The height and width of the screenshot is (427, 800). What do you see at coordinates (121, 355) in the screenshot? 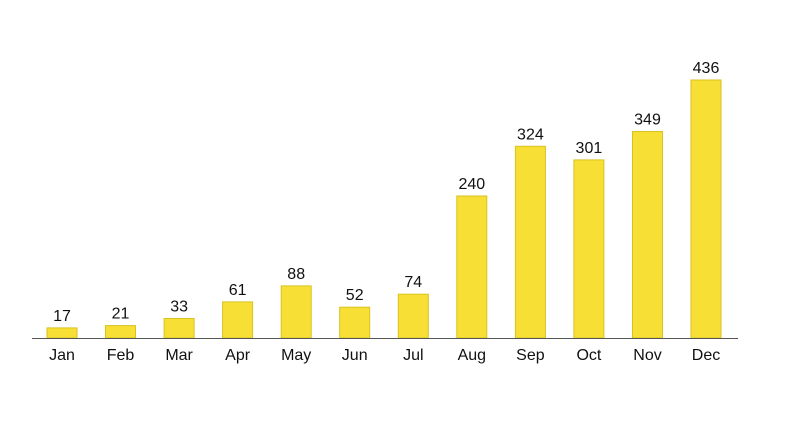
I see `x-tick-label-feb: Feb` at bounding box center [121, 355].